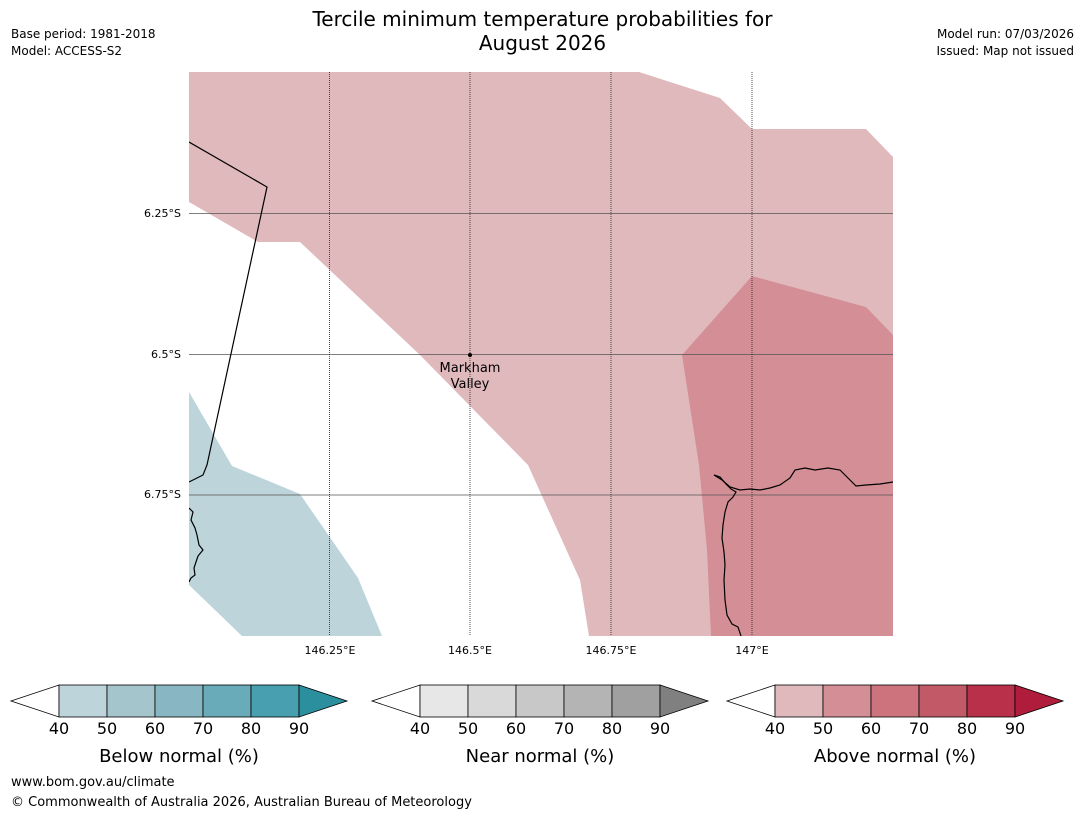  What do you see at coordinates (59, 728) in the screenshot?
I see `below-normal-tick-label: 40` at bounding box center [59, 728].